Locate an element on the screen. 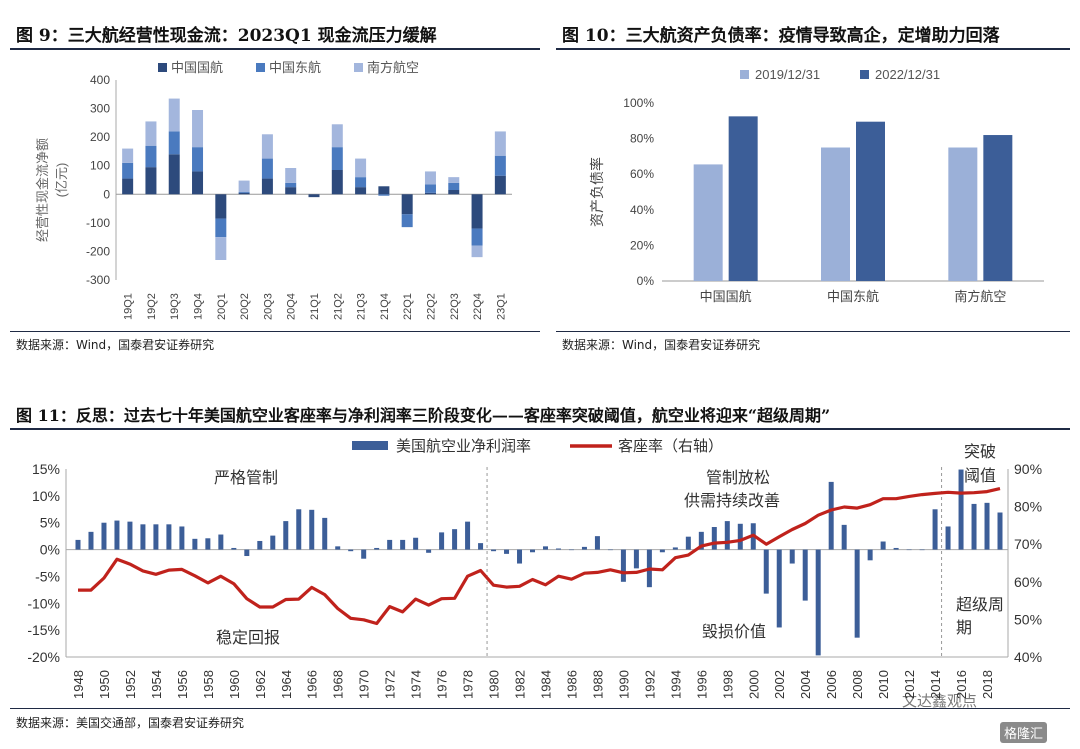 The height and width of the screenshot is (749, 1080). fig10-y-tick-label: 100% is located at coordinates (638, 103).